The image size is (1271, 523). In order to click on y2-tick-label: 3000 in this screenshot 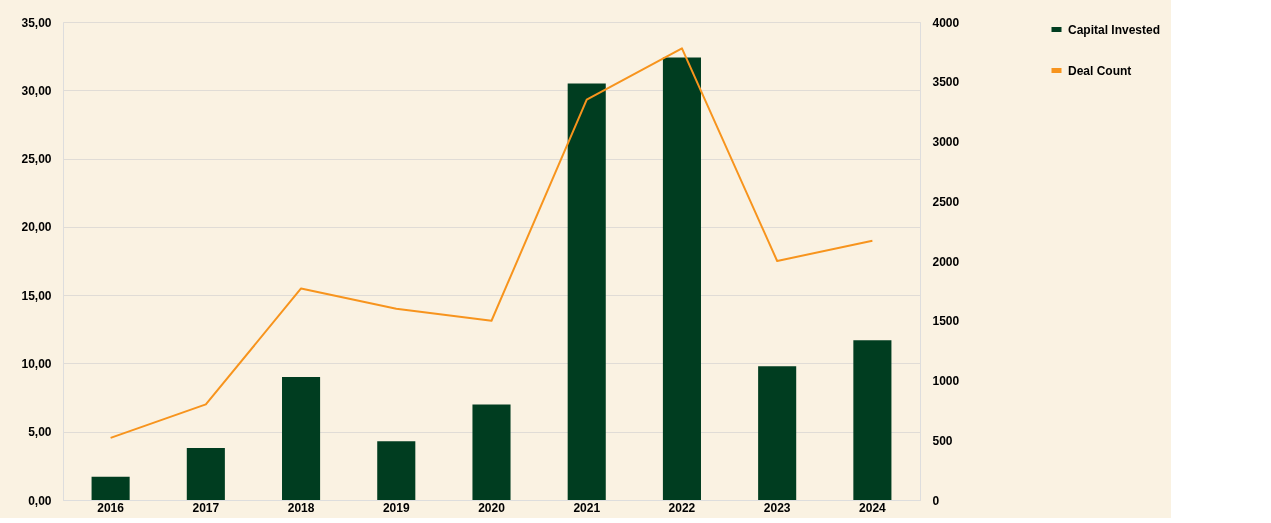, I will do `click(946, 142)`.